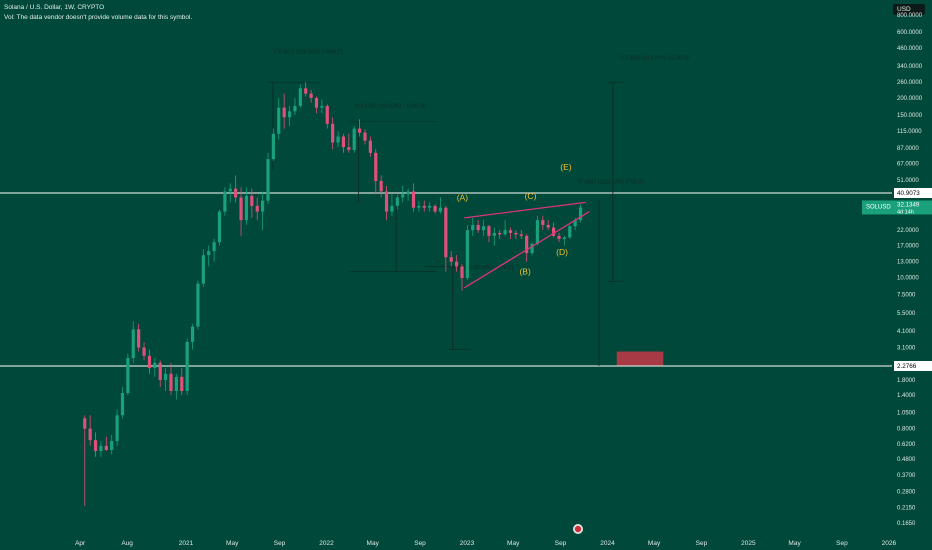 The image size is (932, 550). I want to click on last-price-tag, so click(913, 207).